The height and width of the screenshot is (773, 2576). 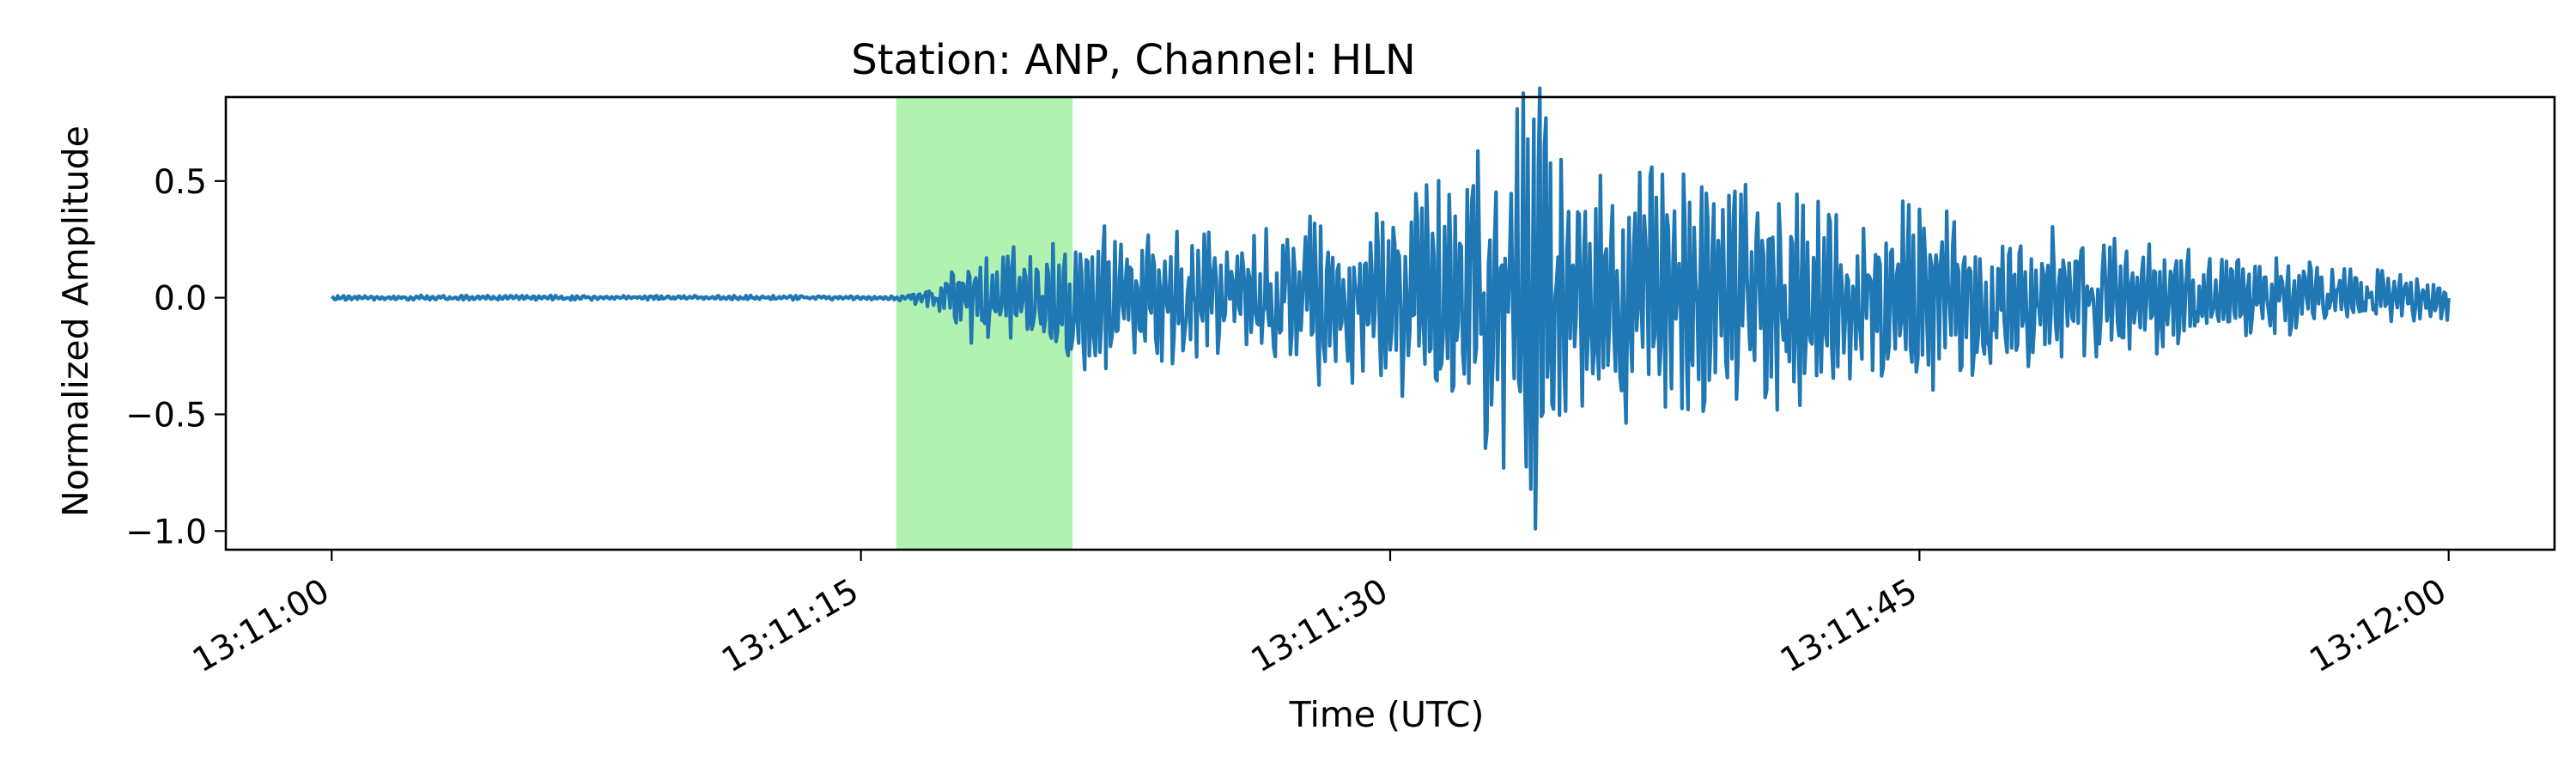 What do you see at coordinates (180, 299) in the screenshot?
I see `y-tick-label-1: 0.0` at bounding box center [180, 299].